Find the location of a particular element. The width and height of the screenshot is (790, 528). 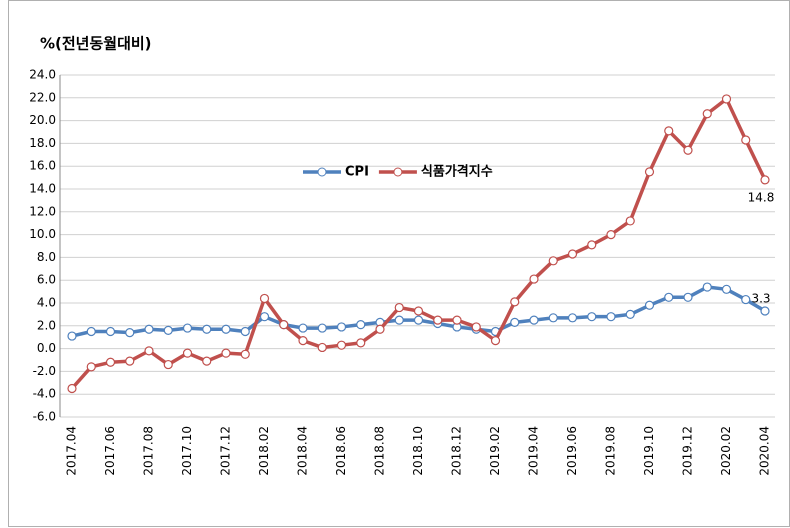

y-tick-label: 8.0 is located at coordinates (46, 257).